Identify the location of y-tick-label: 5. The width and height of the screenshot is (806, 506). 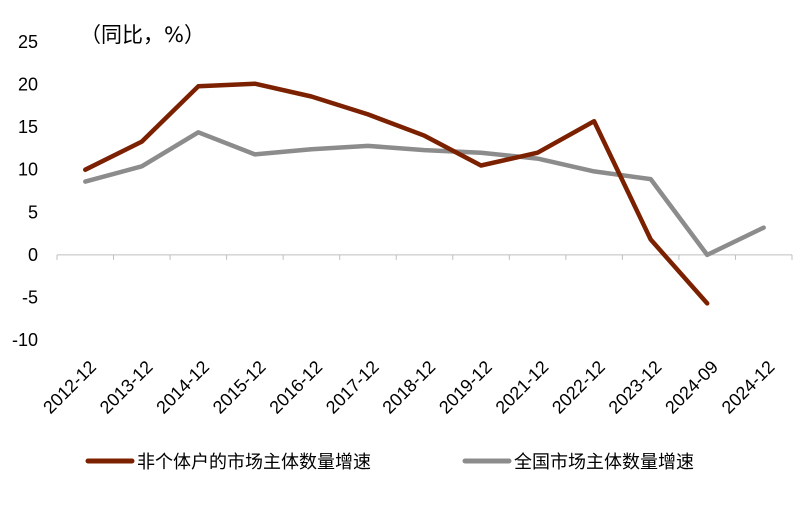
(33, 212).